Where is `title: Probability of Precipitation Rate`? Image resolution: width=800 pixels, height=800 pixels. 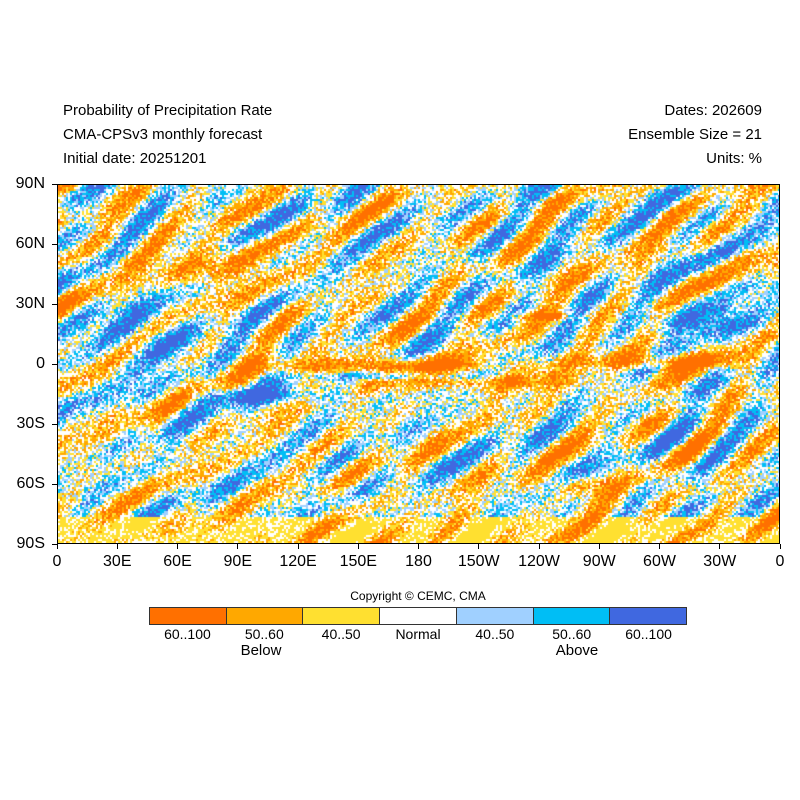
title: Probability of Precipitation Rate is located at coordinates (168, 110).